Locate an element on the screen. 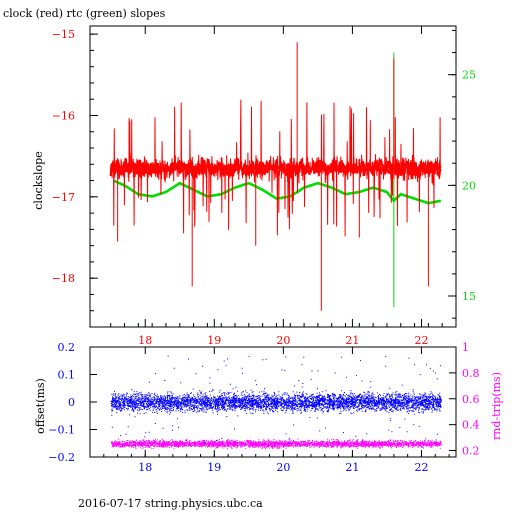 The image size is (512, 512). bottom-y2-tick-label: 0.2 is located at coordinates (471, 451).